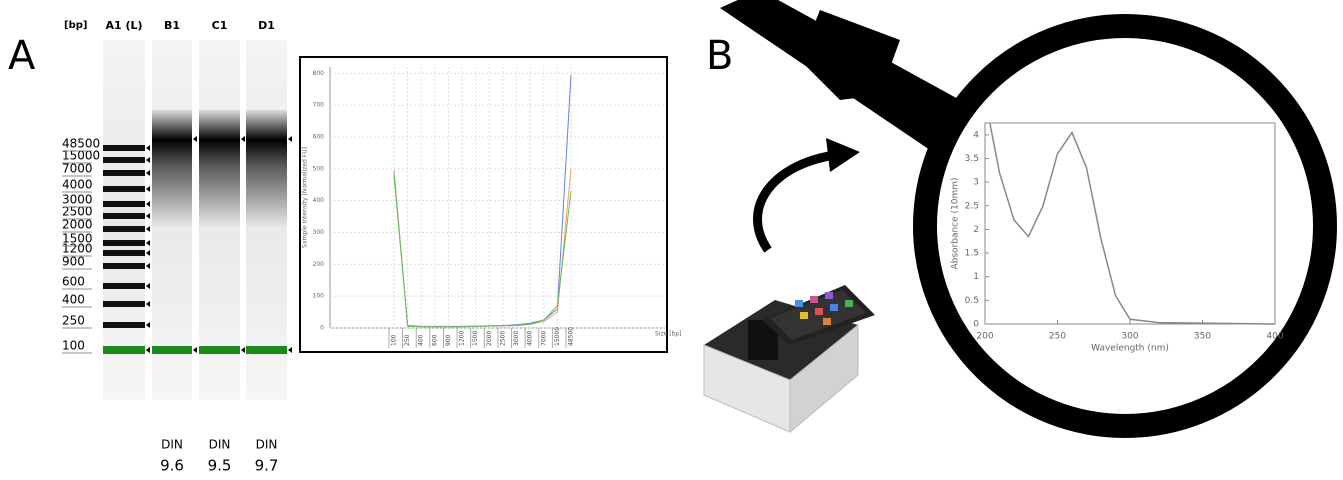  What do you see at coordinates (123, 25) in the screenshot?
I see `lane-label: A1 (L)` at bounding box center [123, 25].